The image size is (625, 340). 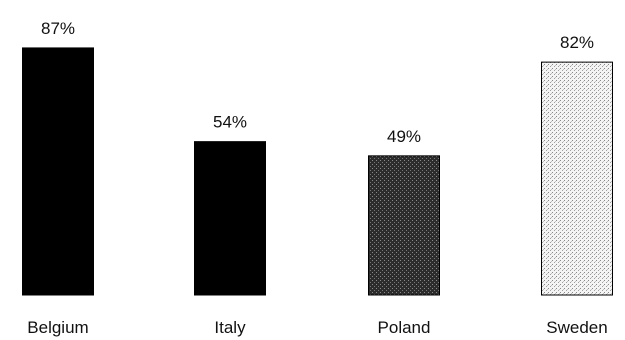 What do you see at coordinates (230, 327) in the screenshot?
I see `category-label-italy: Italy` at bounding box center [230, 327].